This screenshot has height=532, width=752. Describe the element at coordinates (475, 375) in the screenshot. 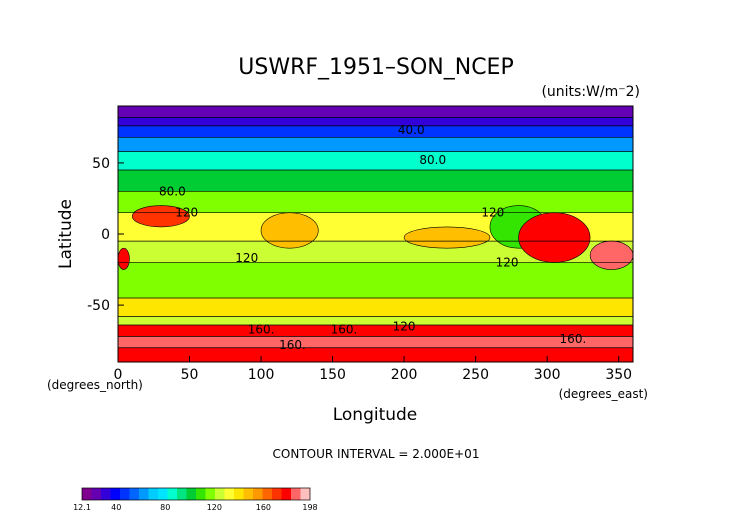

I see `x-tick-label-5: 250` at that location.